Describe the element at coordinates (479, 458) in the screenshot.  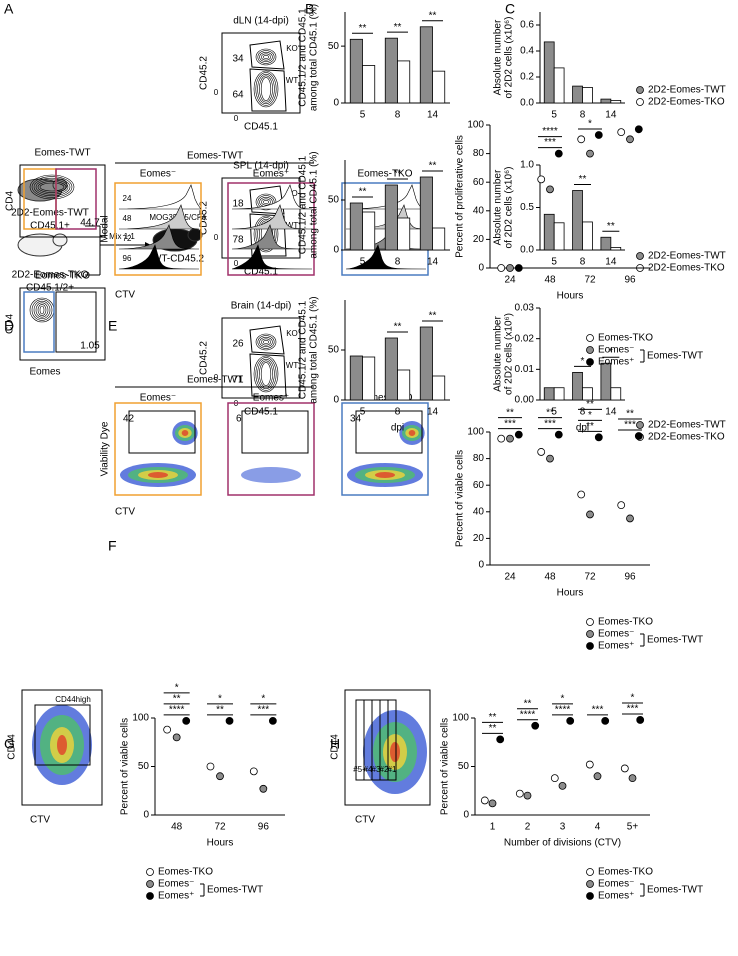
I see `y-tick-label: 80` at that location.